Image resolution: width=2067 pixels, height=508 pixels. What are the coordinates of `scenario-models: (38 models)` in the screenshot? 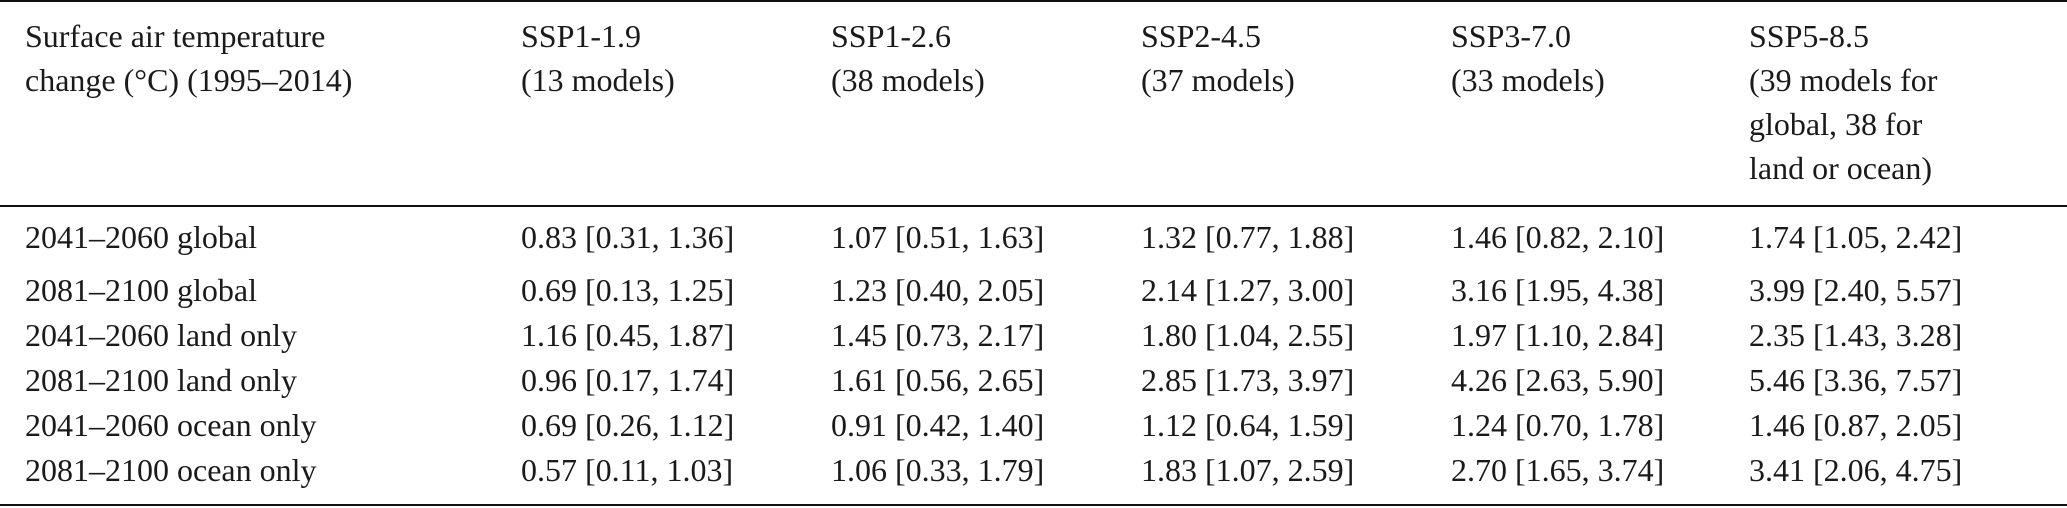 It's located at (908, 80).